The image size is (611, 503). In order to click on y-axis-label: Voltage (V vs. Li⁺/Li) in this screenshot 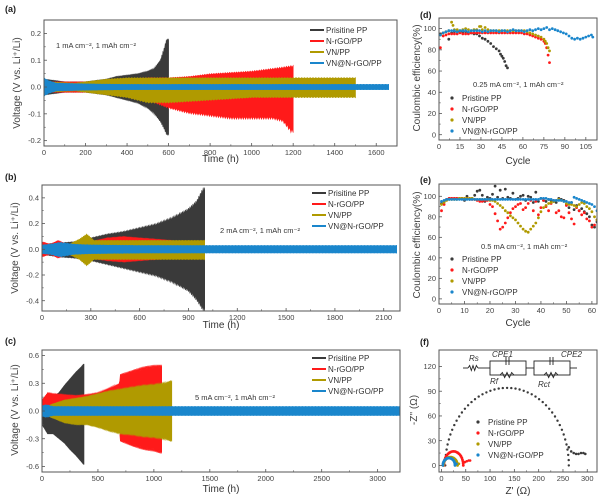, I will do `click(15, 409)`.